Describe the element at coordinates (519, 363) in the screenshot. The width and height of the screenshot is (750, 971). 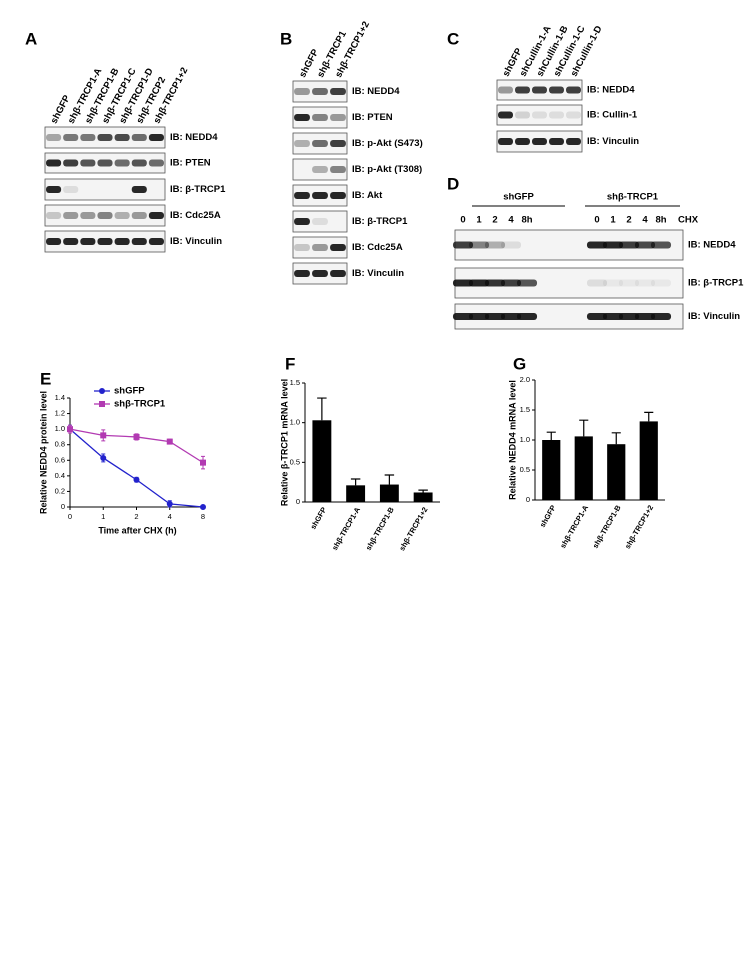
I see `panel-label: G` at that location.